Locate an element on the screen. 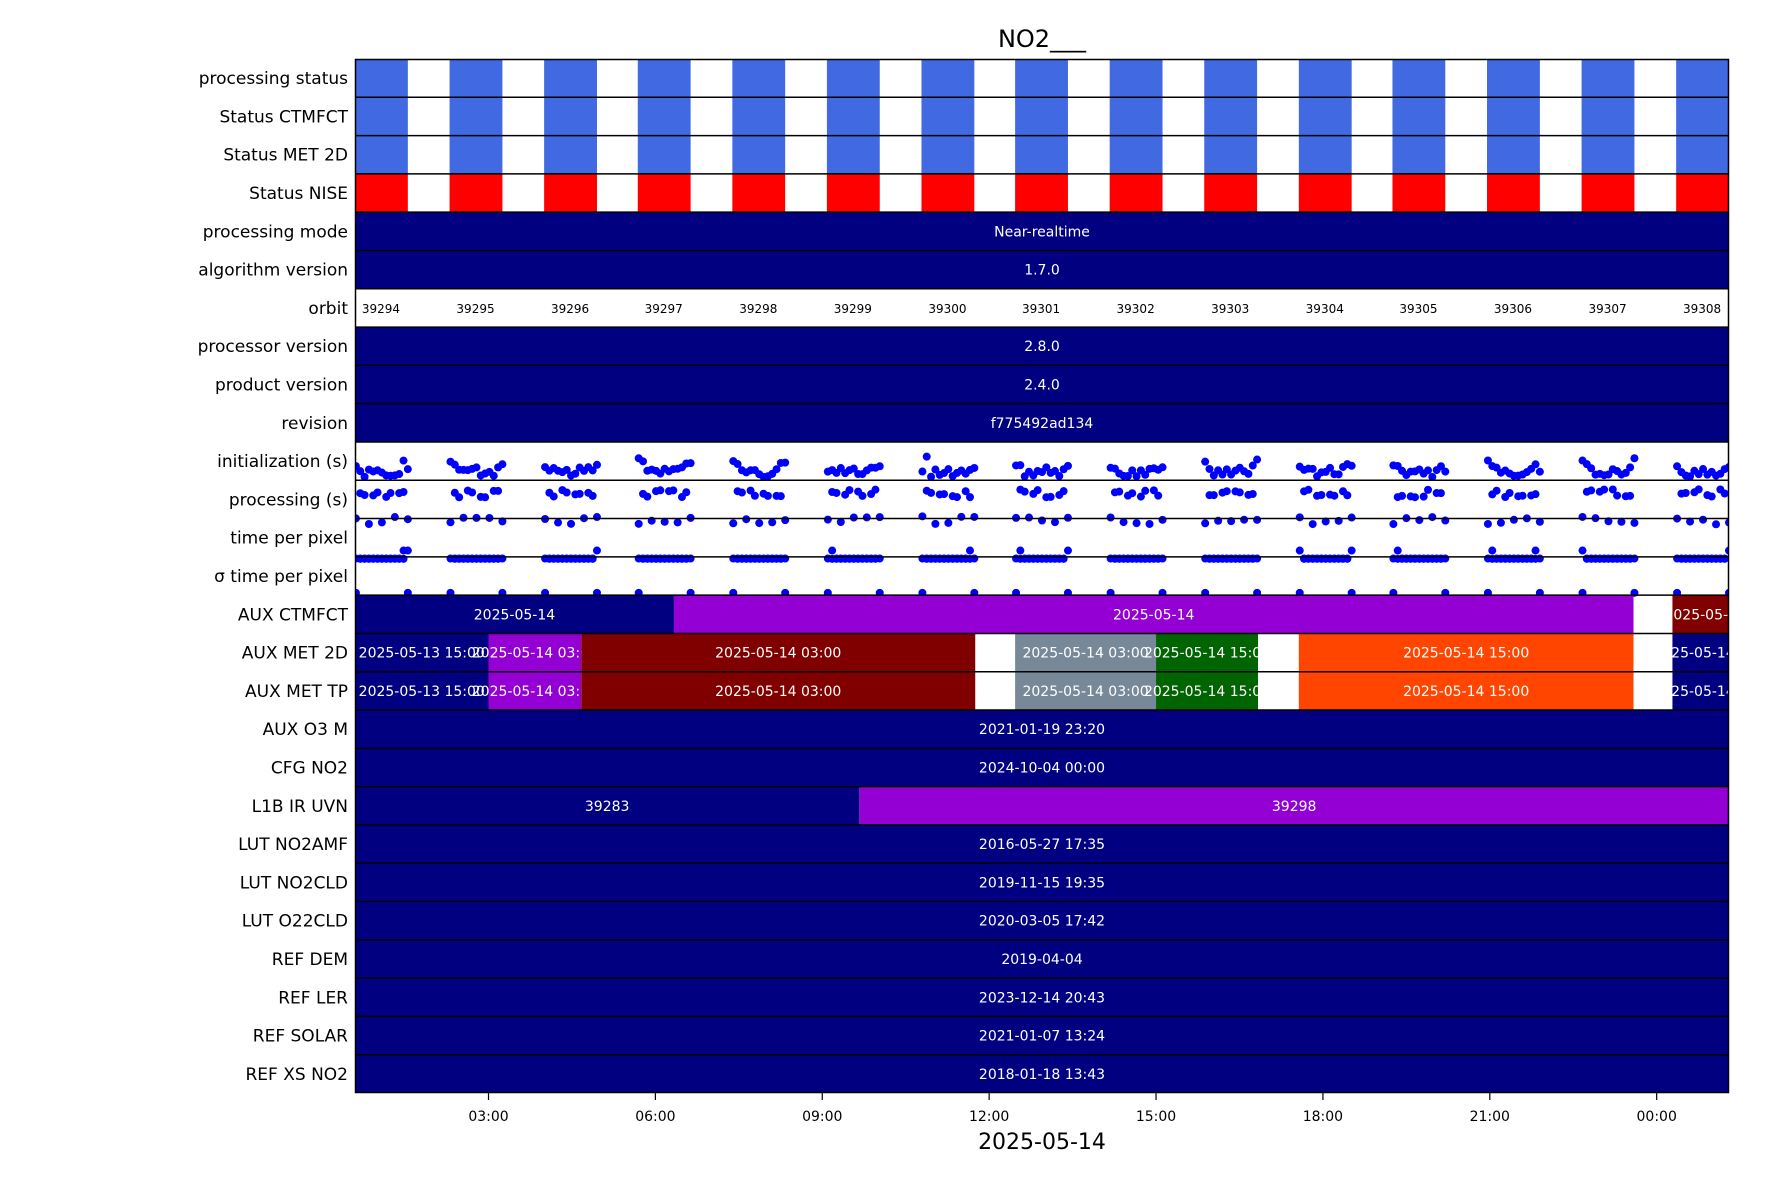 Image resolution: width=1771 pixels, height=1181 pixels. orbit-number-39298: 39298 is located at coordinates (758, 309).